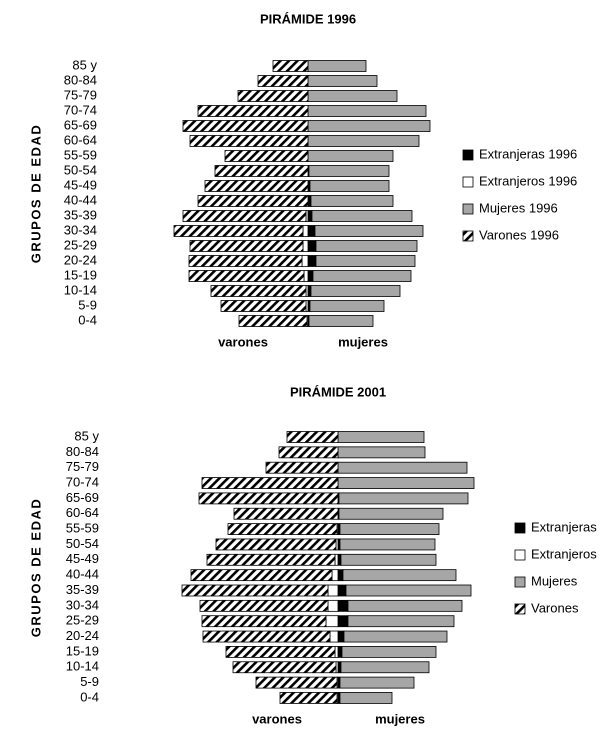  I want to click on category-label: 10-14, so click(80, 289).